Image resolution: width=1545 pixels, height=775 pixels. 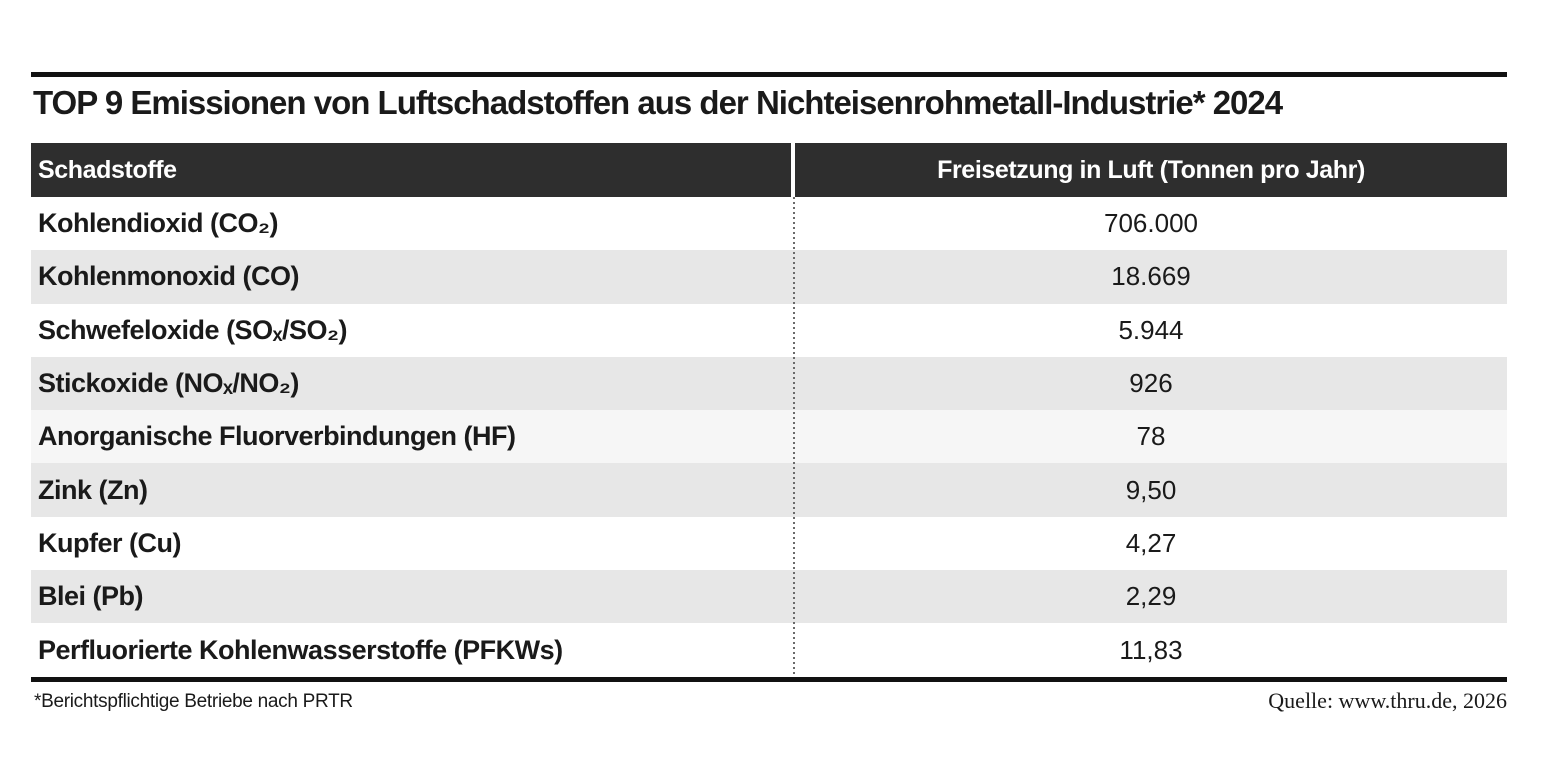 What do you see at coordinates (769, 543) in the screenshot?
I see `table-row: Kupfer (Cu) 4,27` at bounding box center [769, 543].